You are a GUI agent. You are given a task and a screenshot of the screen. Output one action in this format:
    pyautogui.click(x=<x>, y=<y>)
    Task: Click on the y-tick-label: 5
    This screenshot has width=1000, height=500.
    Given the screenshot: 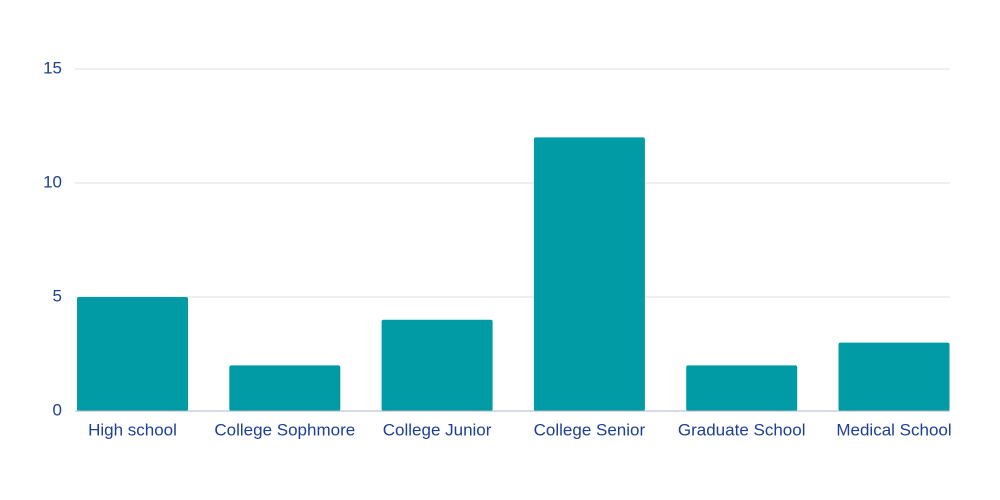 What is the action you would take?
    pyautogui.click(x=57, y=295)
    